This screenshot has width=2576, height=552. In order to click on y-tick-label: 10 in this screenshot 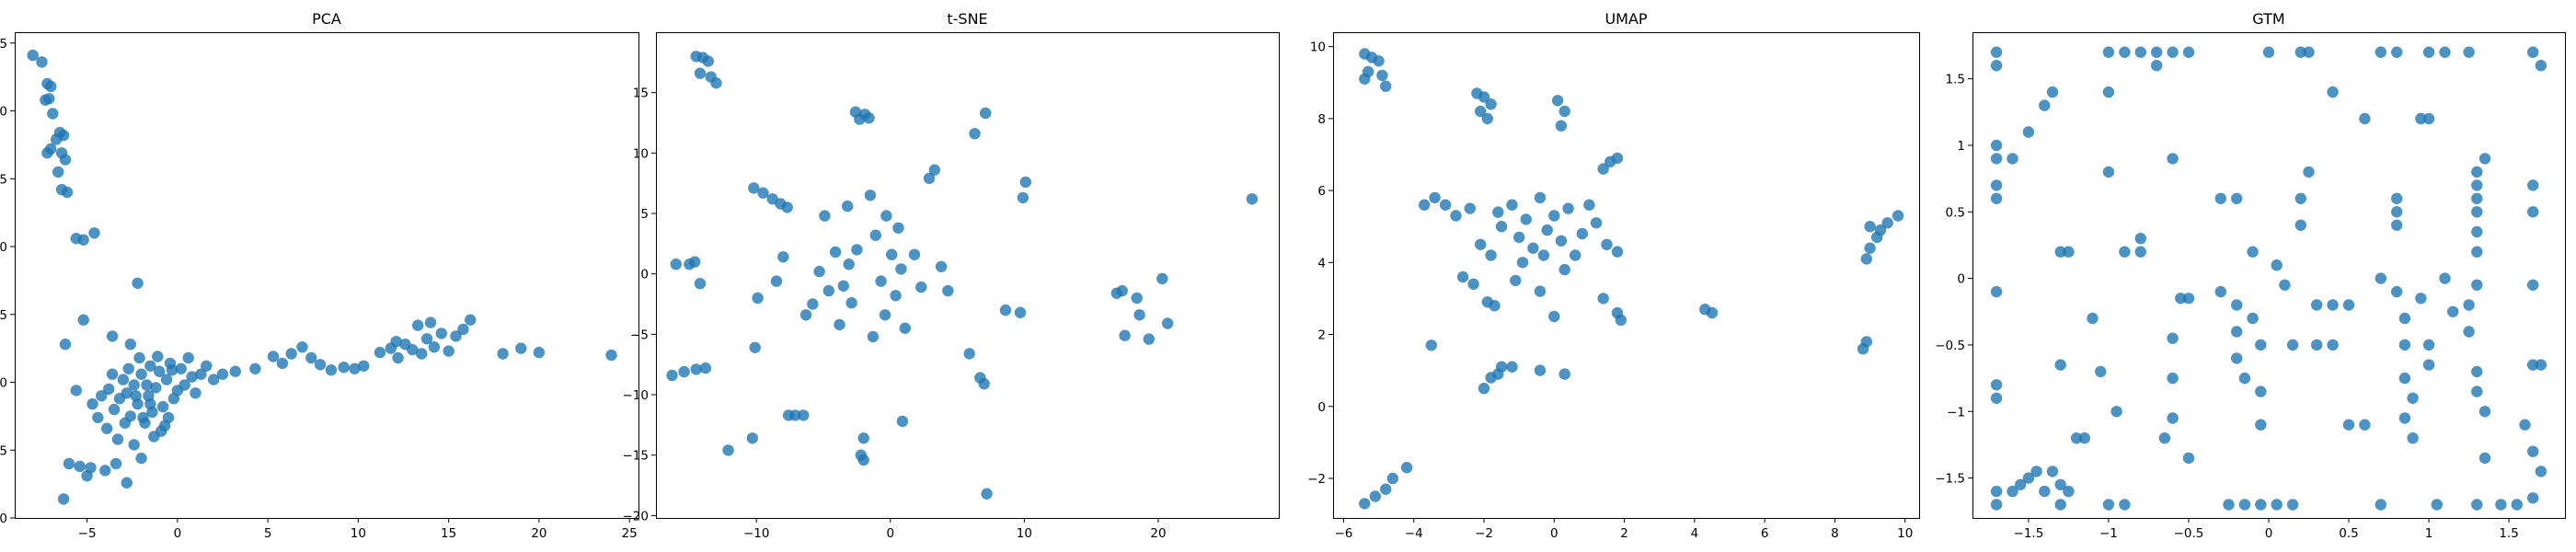, I will do `click(1318, 47)`.